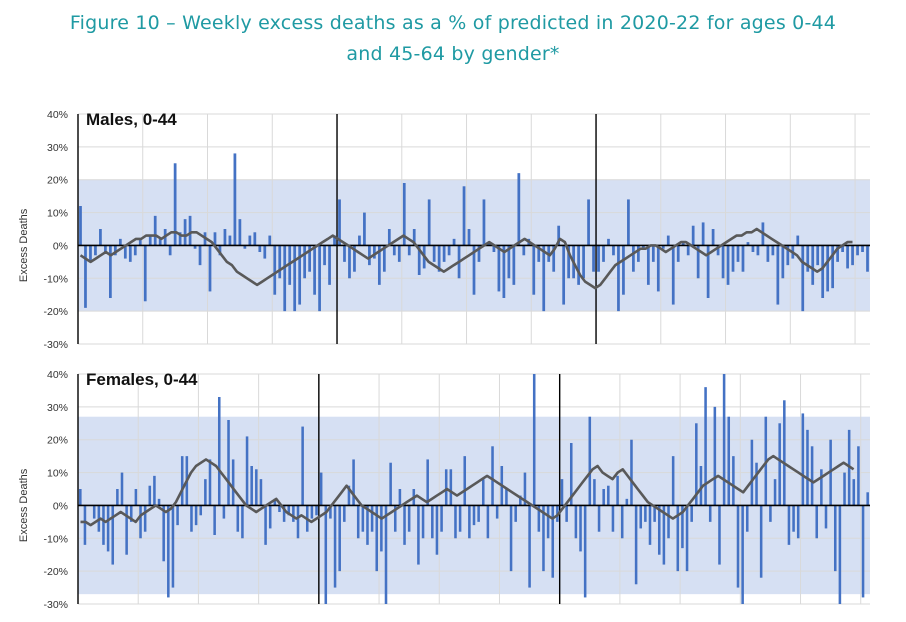  I want to click on y-tick-label: -30%, so click(55, 605).